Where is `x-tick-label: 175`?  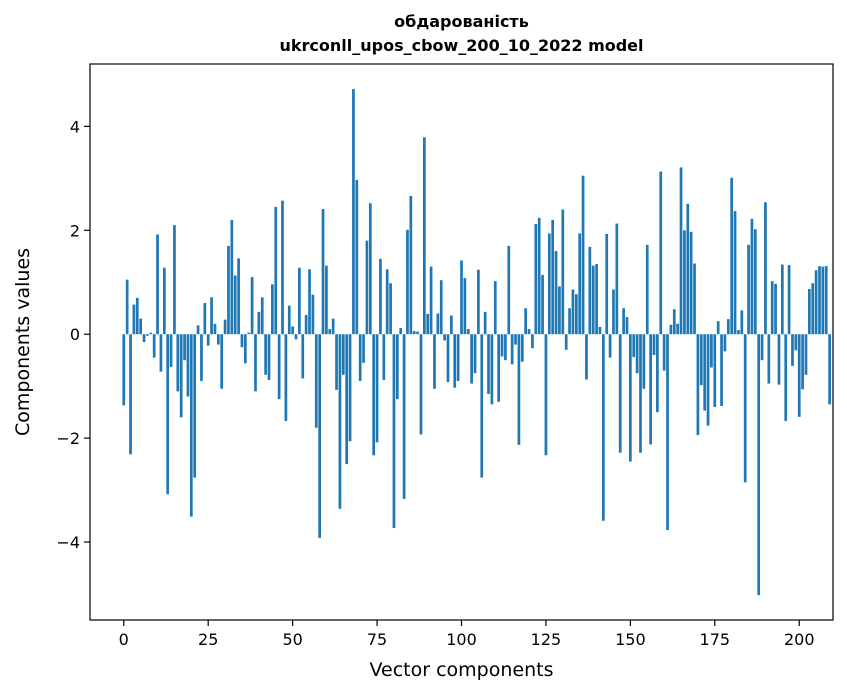 x-tick-label: 175 is located at coordinates (715, 639).